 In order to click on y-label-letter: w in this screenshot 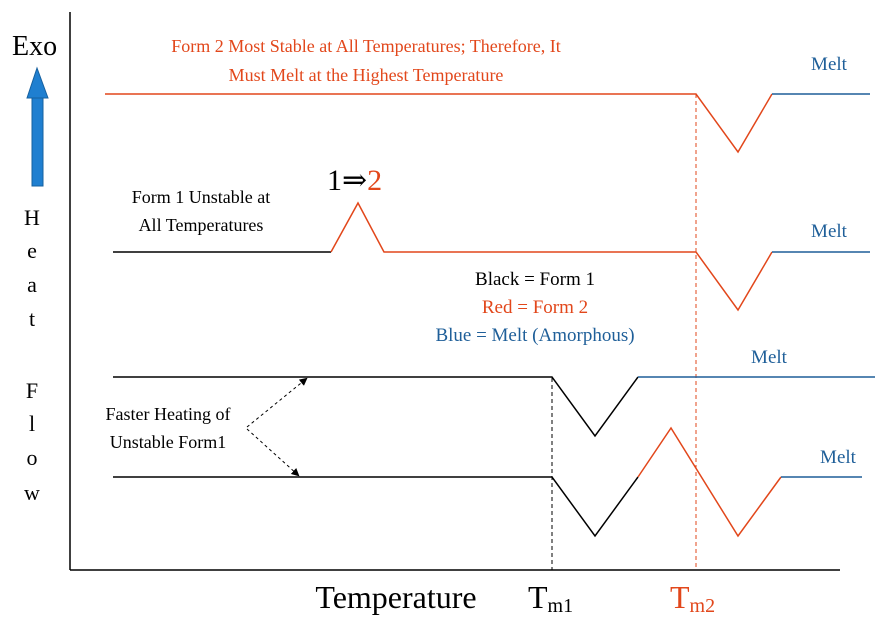, I will do `click(32, 492)`.